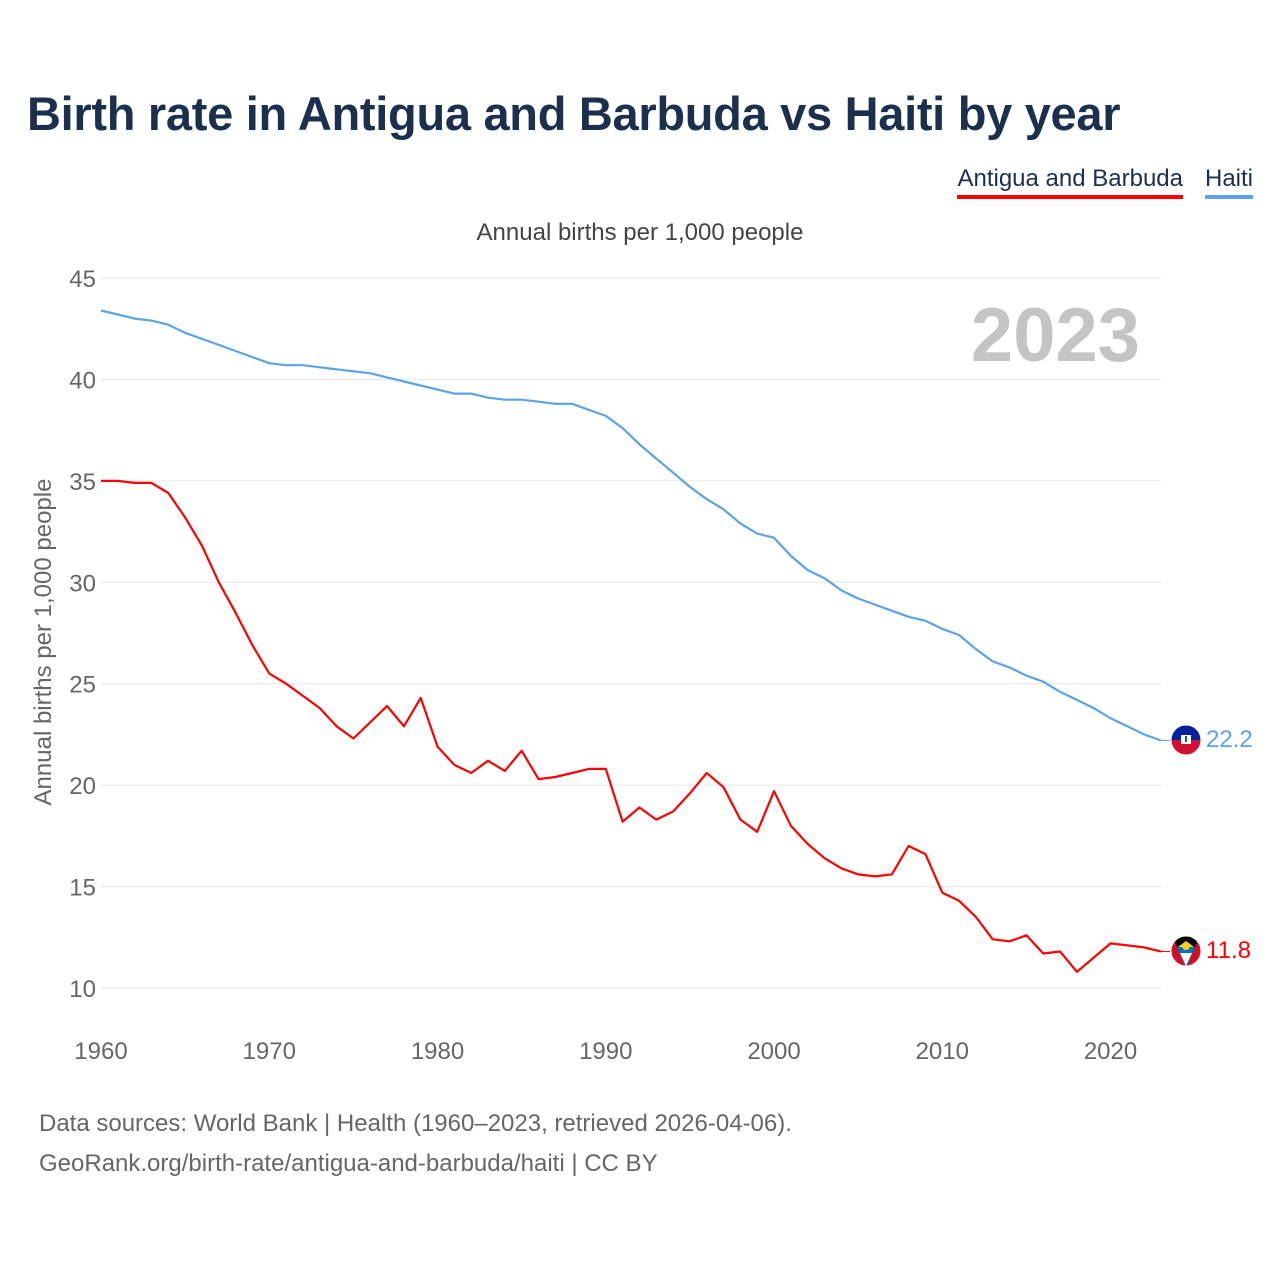  Describe the element at coordinates (1070, 178) in the screenshot. I see `legend-label-antigua: Antigua and Barbuda` at that location.